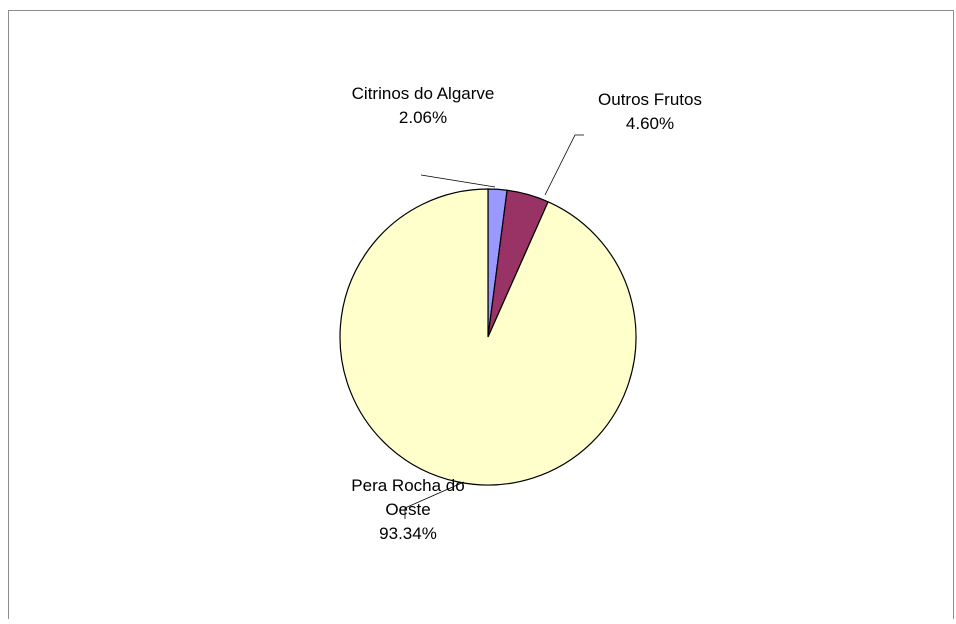  I want to click on slice-name-label: Oeste, so click(407, 509).